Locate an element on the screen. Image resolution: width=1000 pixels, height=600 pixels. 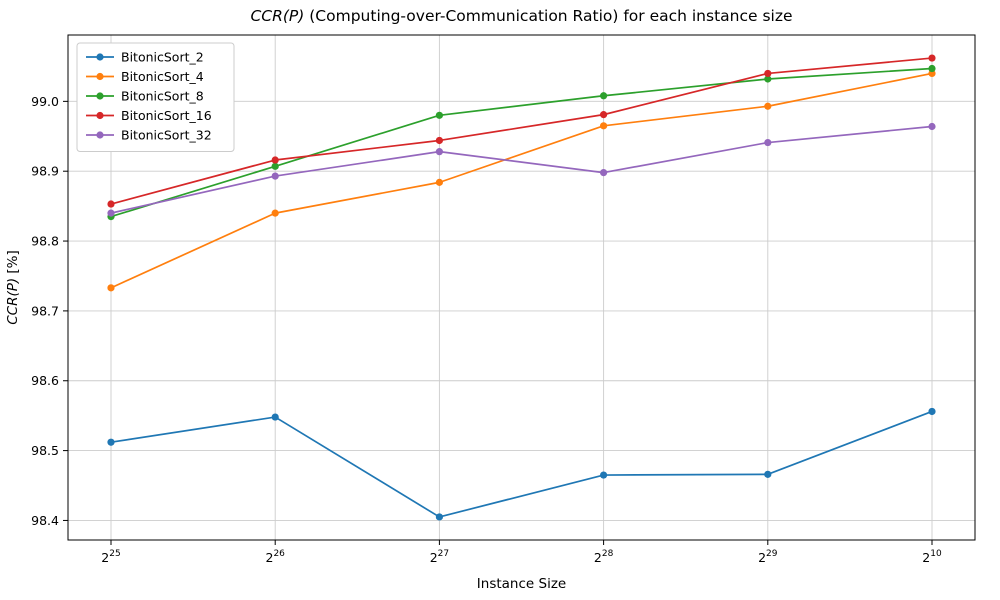
y-axis-label: CCR(P) [%] is located at coordinates (13, 287).